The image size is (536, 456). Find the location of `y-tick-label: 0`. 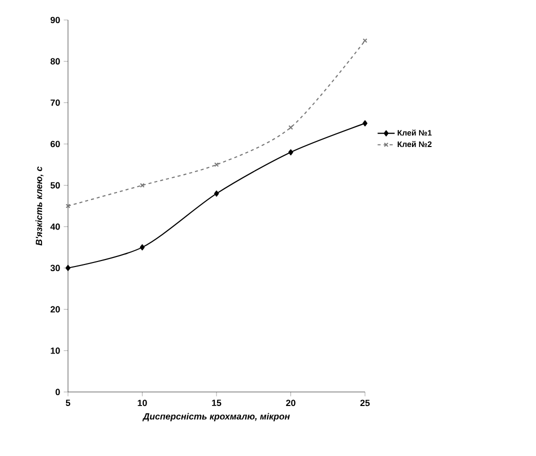

y-tick-label: 0 is located at coordinates (58, 392).